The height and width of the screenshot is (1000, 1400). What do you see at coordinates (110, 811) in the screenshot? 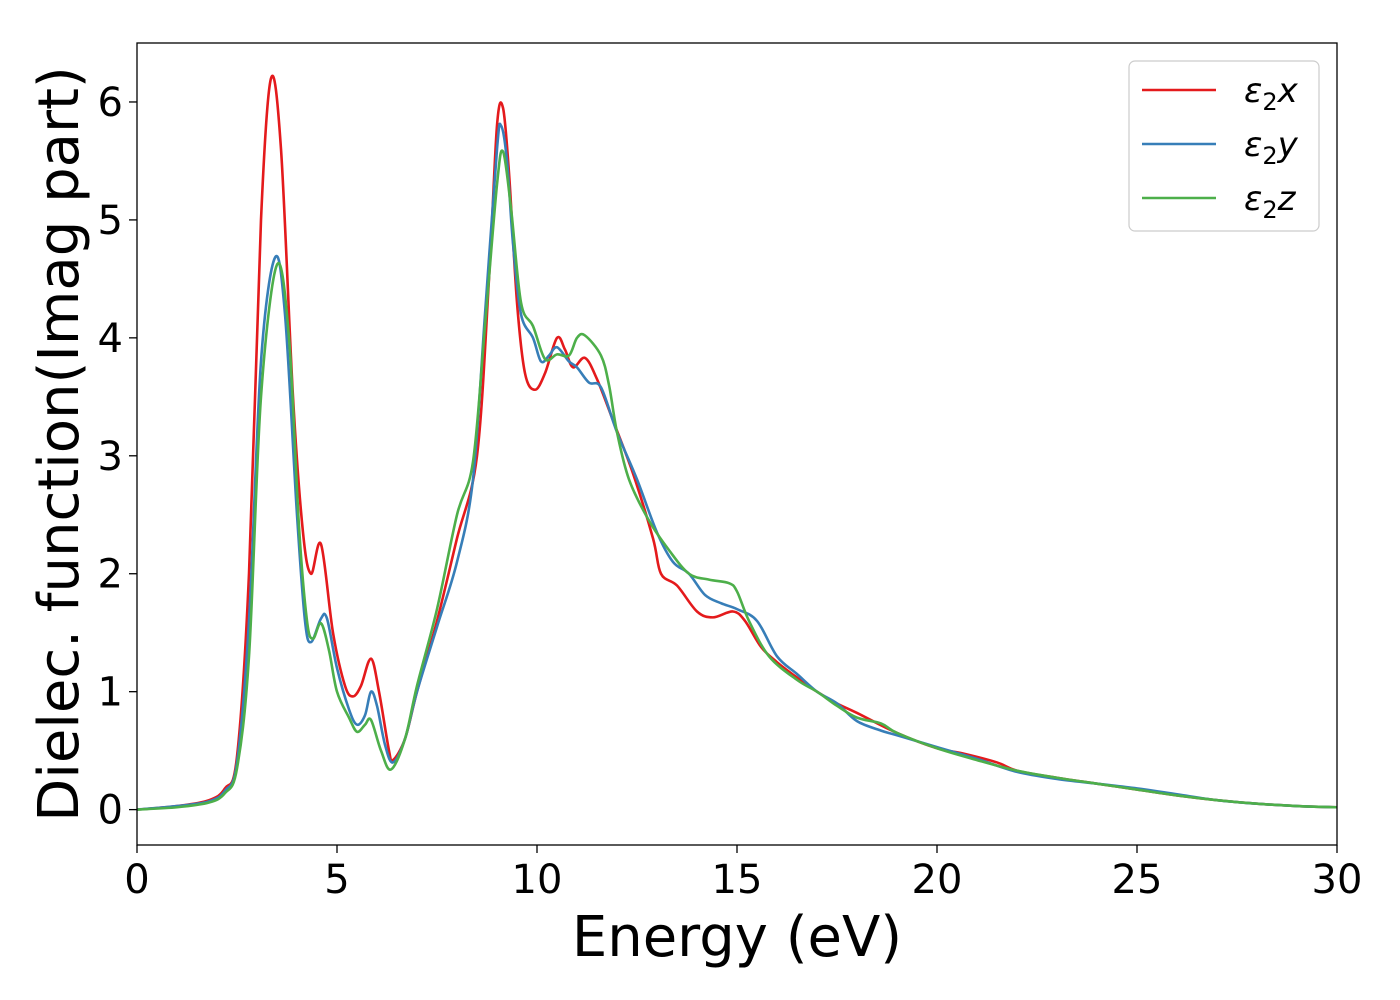
I see `y-tick-label: 0` at bounding box center [110, 811].